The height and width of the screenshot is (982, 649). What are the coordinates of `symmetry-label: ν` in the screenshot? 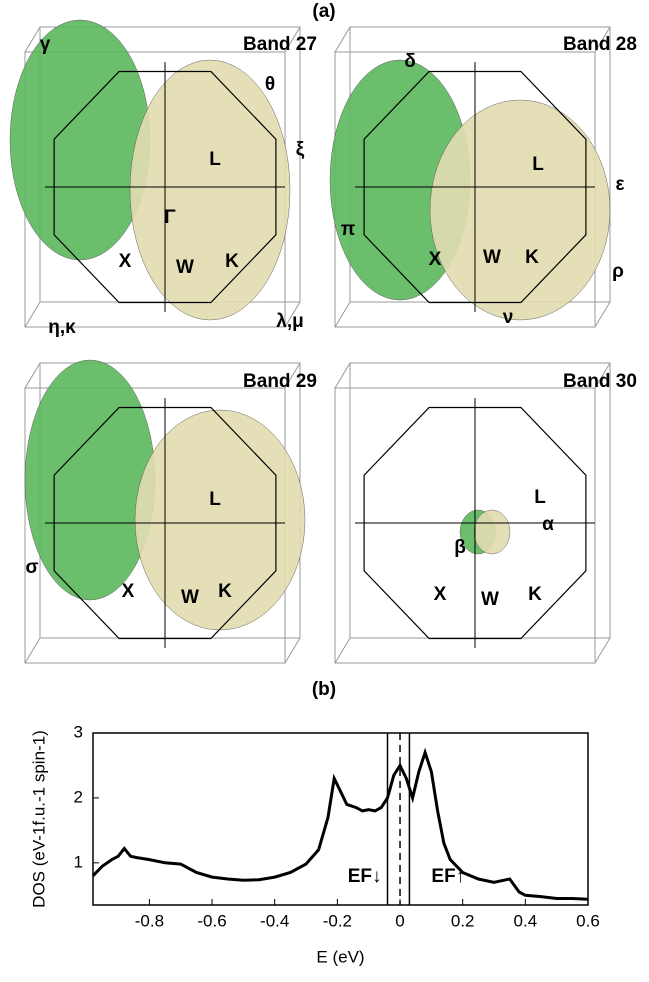 It's located at (508, 317).